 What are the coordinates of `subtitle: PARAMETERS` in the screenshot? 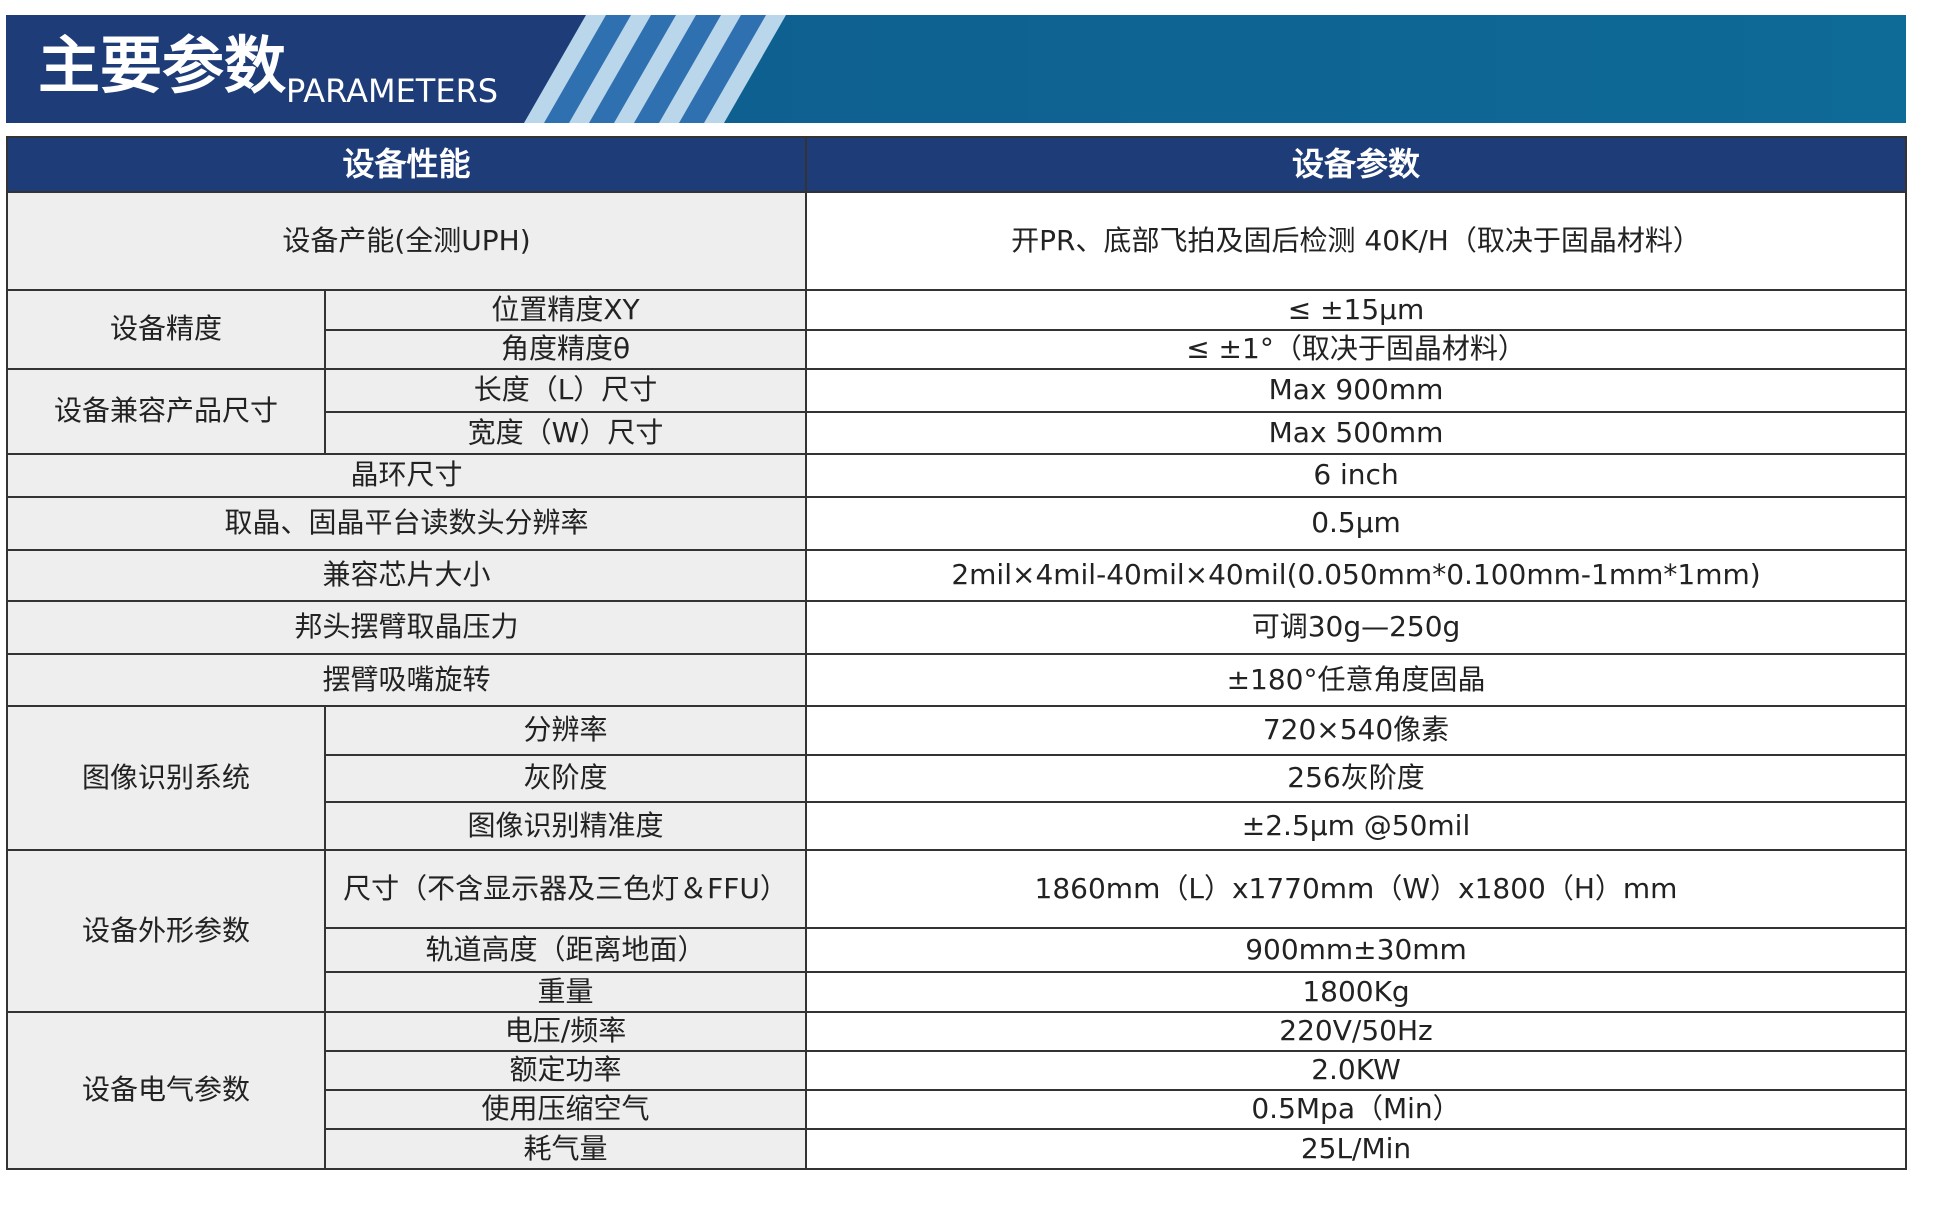 It's located at (392, 91).